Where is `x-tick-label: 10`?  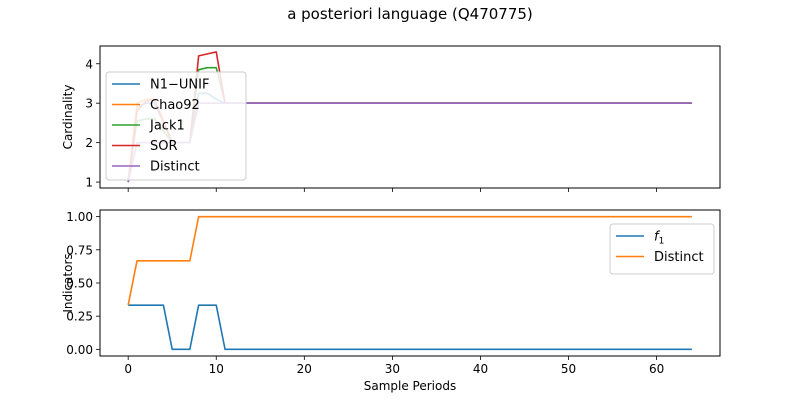 x-tick-label: 10 is located at coordinates (216, 369).